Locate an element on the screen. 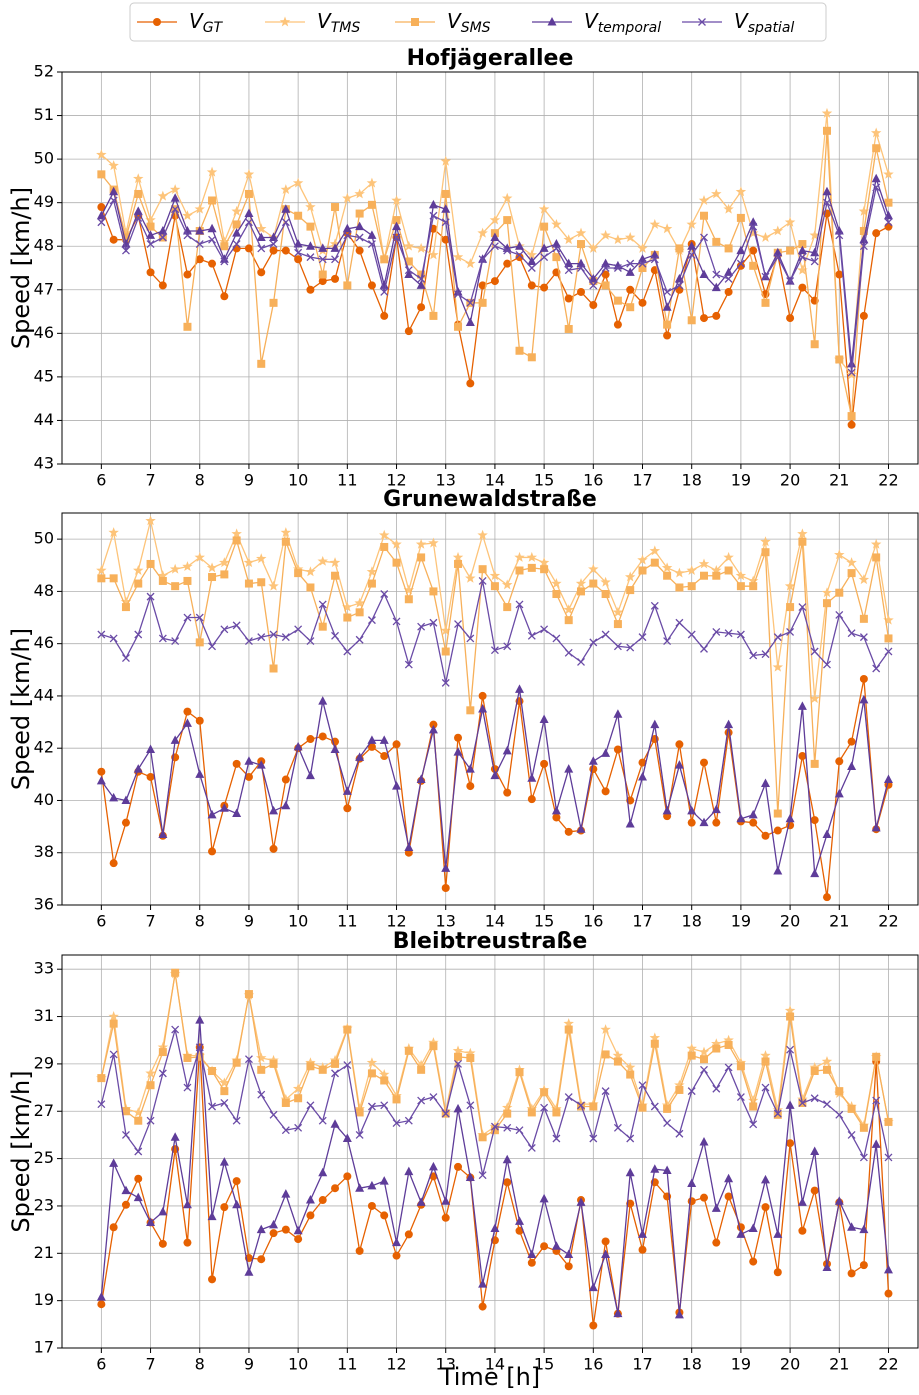  y-tick-label: 52 is located at coordinates (44, 71).